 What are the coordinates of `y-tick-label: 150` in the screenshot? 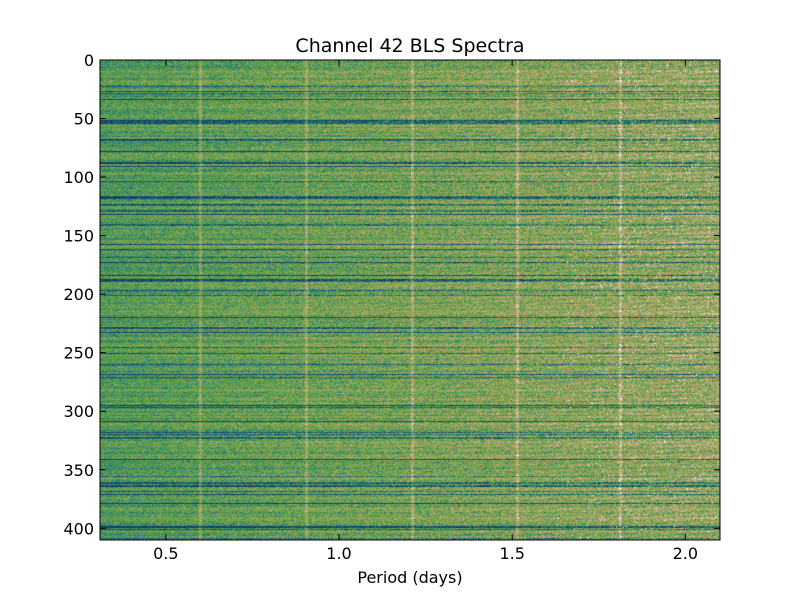 It's located at (78, 236).